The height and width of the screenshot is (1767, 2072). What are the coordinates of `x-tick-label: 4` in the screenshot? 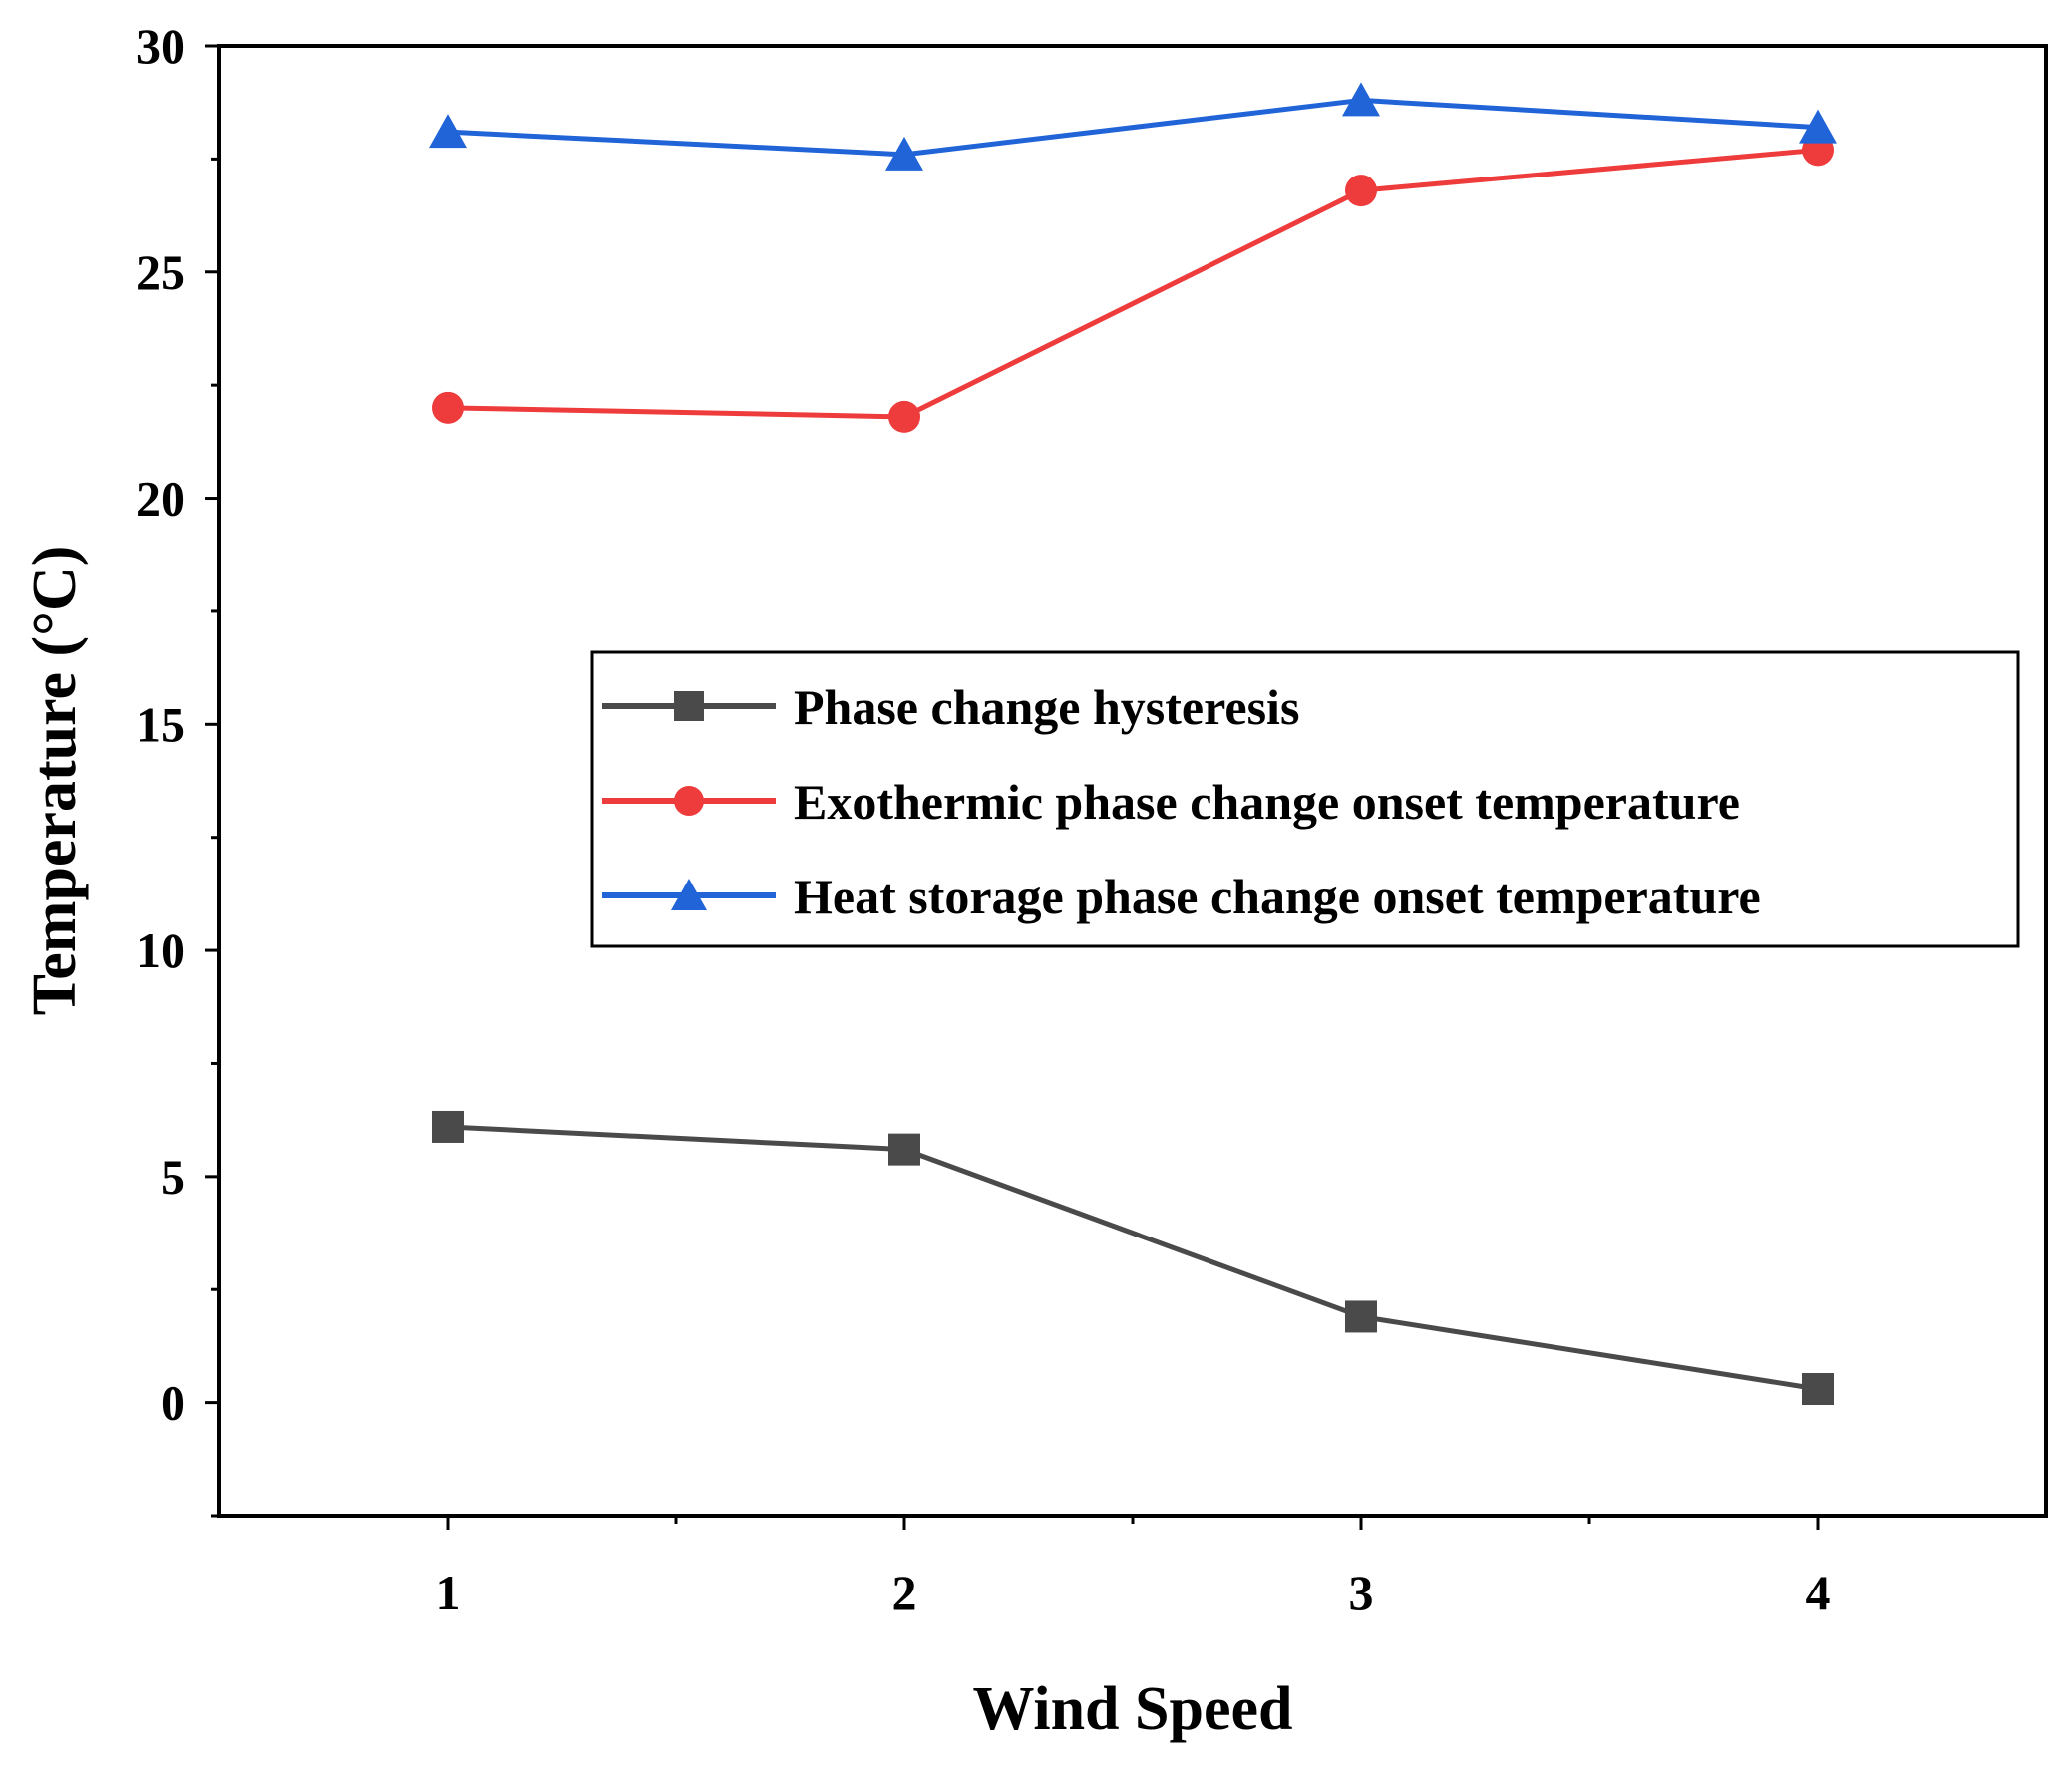 It's located at (1818, 1592).